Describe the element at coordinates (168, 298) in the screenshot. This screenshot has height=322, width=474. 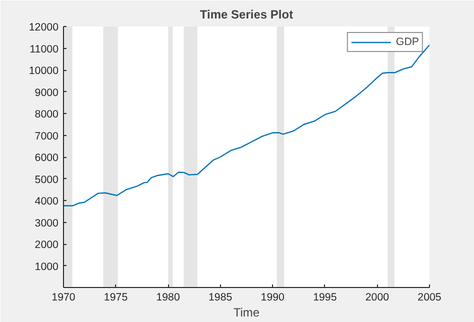
I see `x-tick-label: 1980` at that location.